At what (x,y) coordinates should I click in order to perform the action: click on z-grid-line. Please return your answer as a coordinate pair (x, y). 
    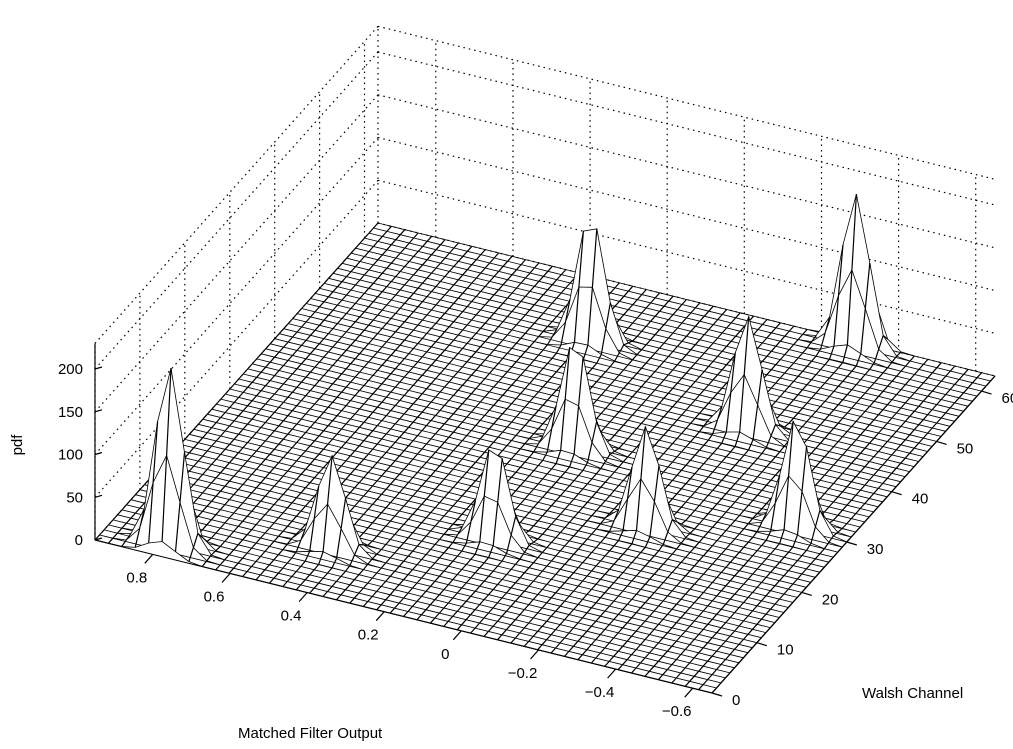
    Looking at the image, I should click on (236, 253).